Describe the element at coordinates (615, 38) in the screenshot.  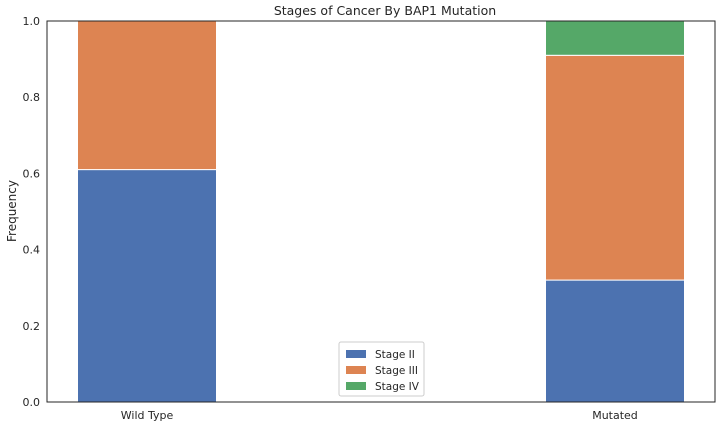
I see `bar-mutated-stage-iv` at that location.